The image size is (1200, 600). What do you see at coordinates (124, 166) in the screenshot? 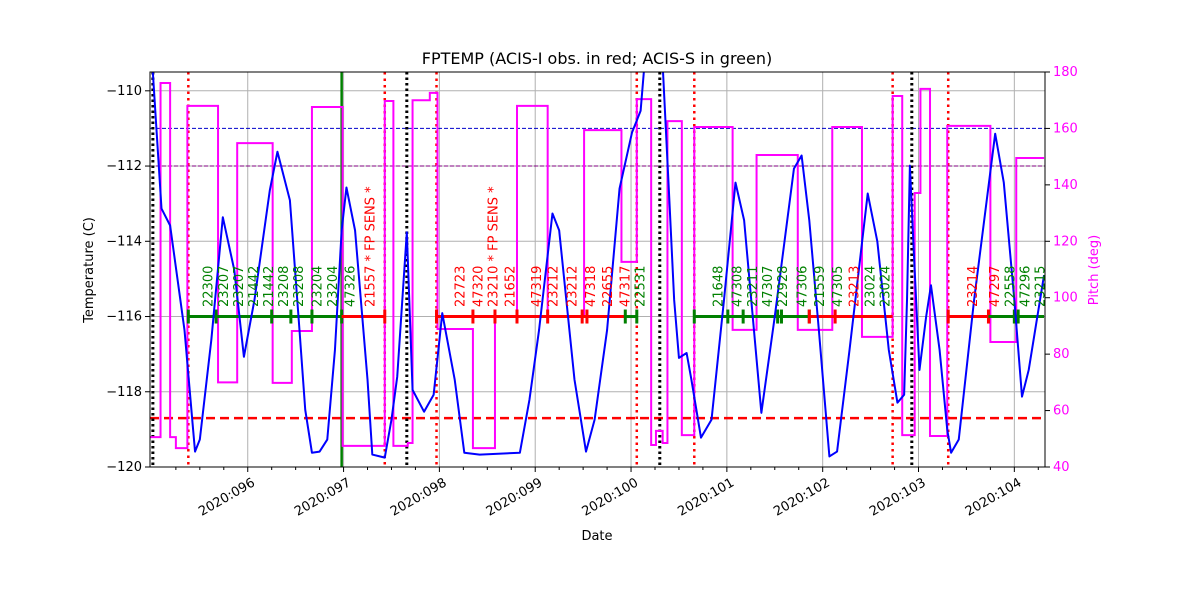
I see `y-tick-label: −112` at bounding box center [124, 166].